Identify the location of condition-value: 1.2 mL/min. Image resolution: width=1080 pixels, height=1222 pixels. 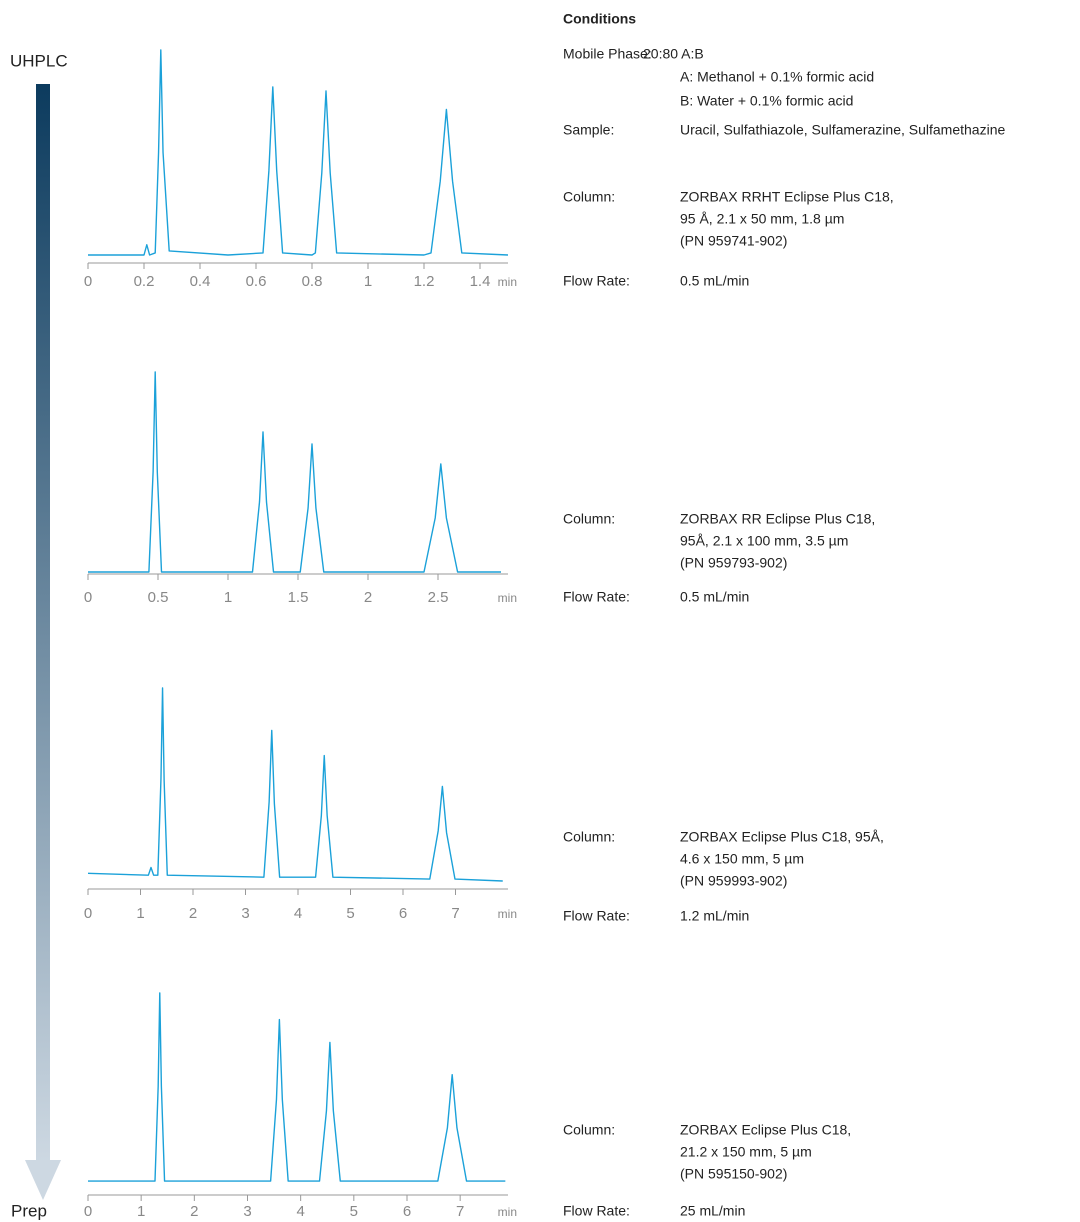
(714, 916).